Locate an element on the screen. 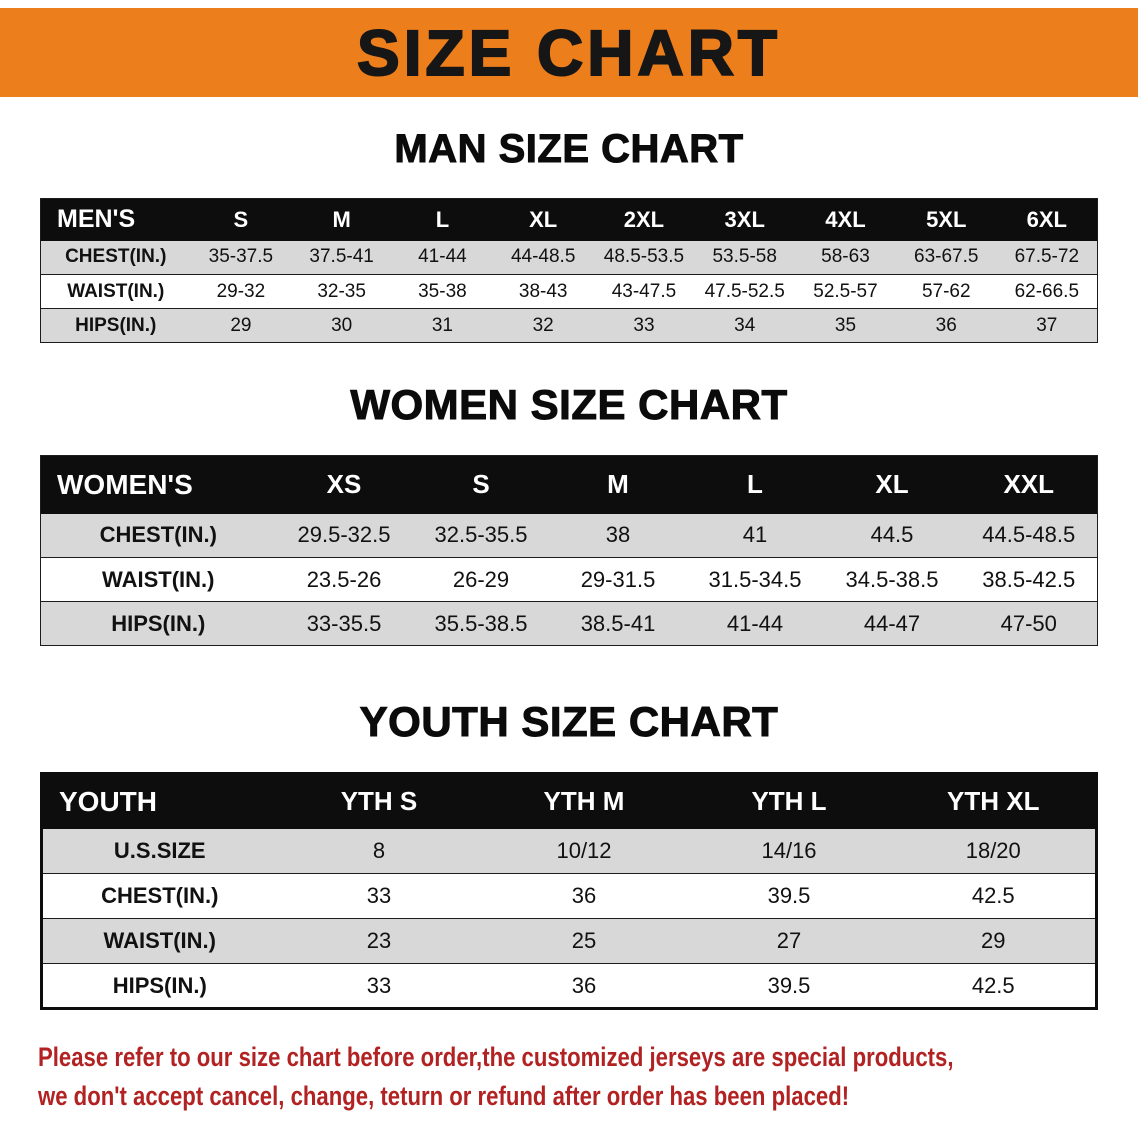 This screenshot has width=1138, height=1132. man-table-head: MEN'S S M L XL 2XL 3XL 4XL 5XL 6XL is located at coordinates (569, 219).